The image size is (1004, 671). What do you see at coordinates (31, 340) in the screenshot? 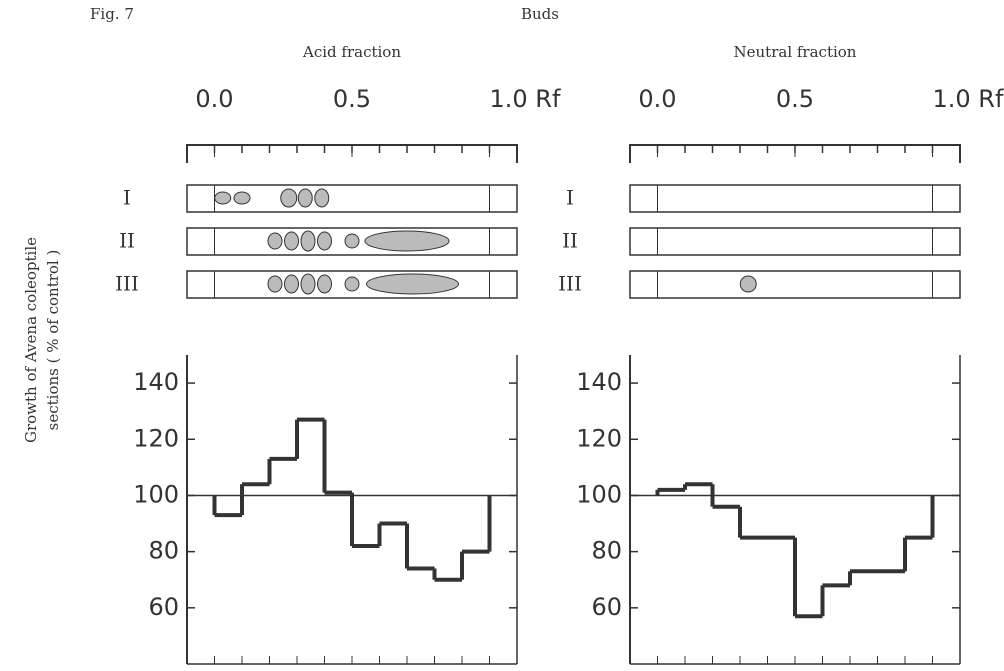
I see `y-label-line: Growth of Avena coleoptile` at bounding box center [31, 340].